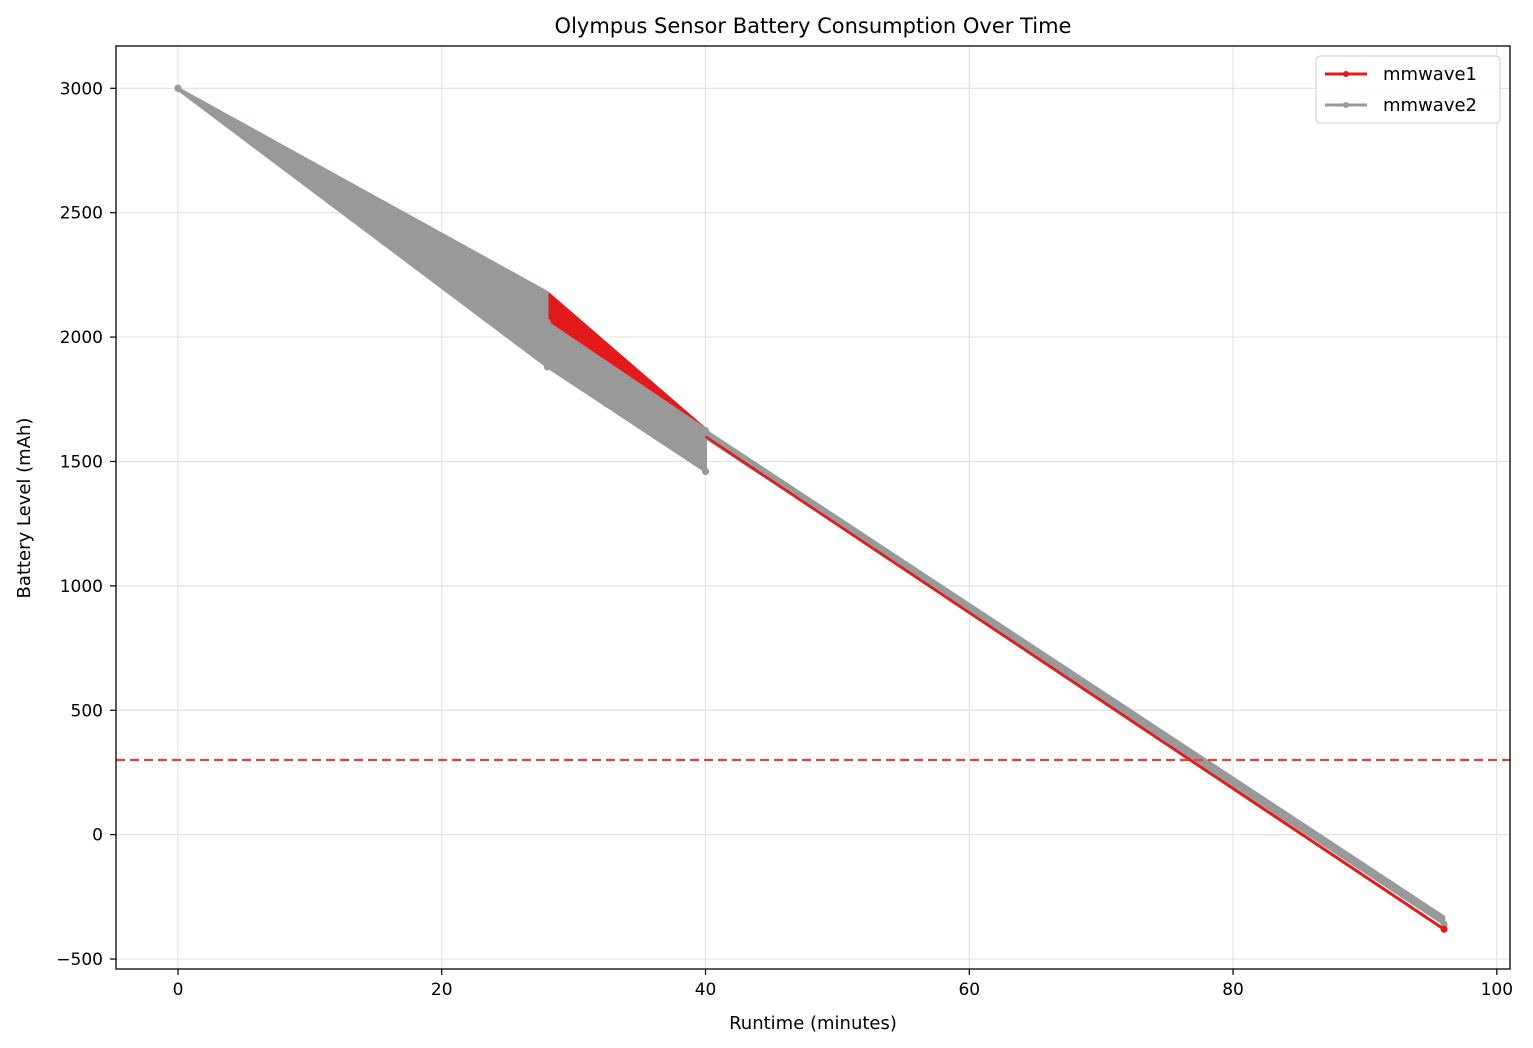 The image size is (1533, 1048). What do you see at coordinates (178, 990) in the screenshot?
I see `x-tick-label-0: 0` at bounding box center [178, 990].